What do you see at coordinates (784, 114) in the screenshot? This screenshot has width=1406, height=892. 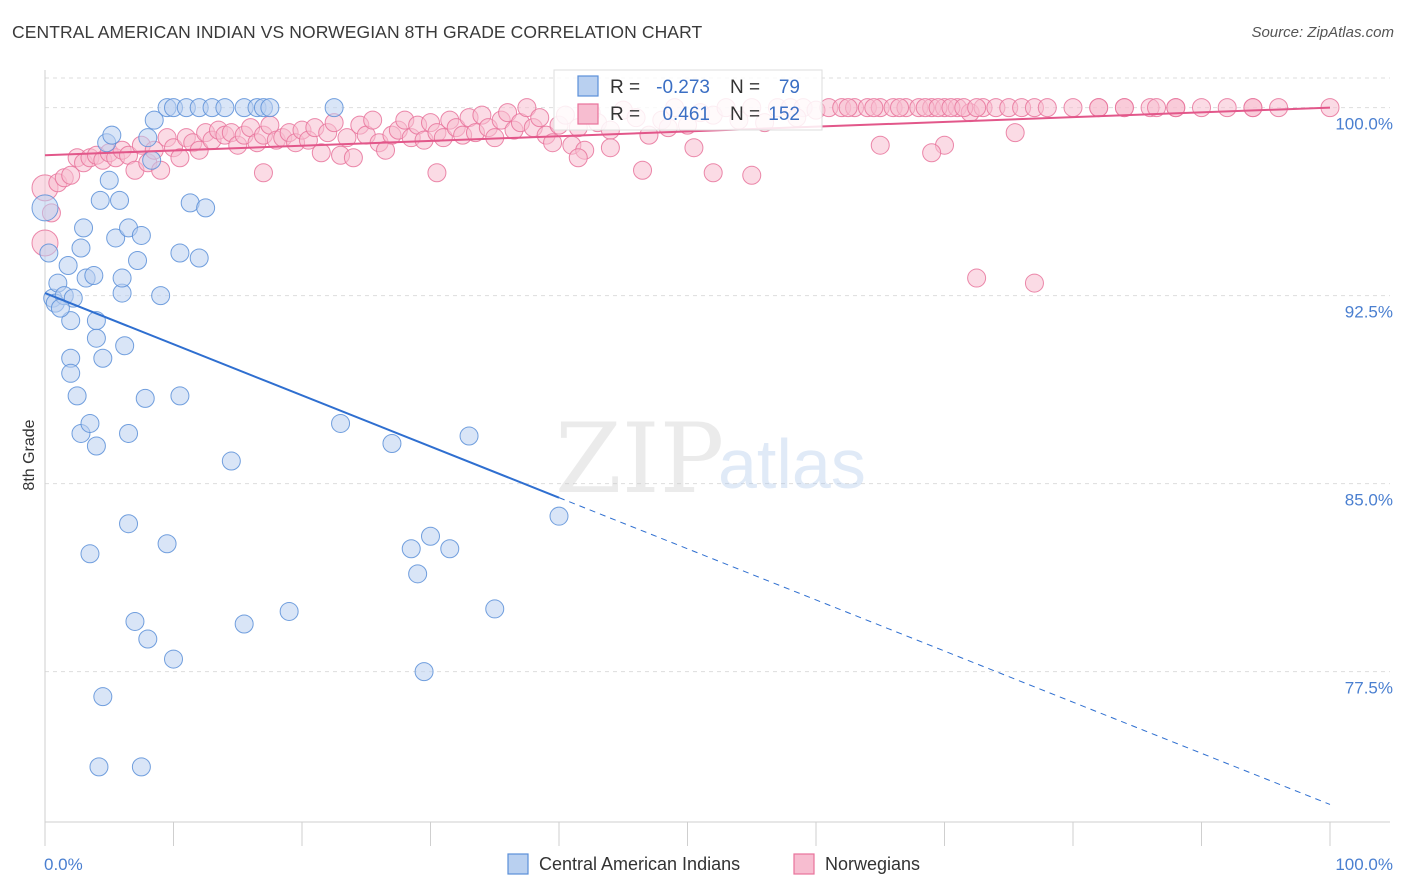 I see `stats-n-value-2: 152` at bounding box center [784, 114].